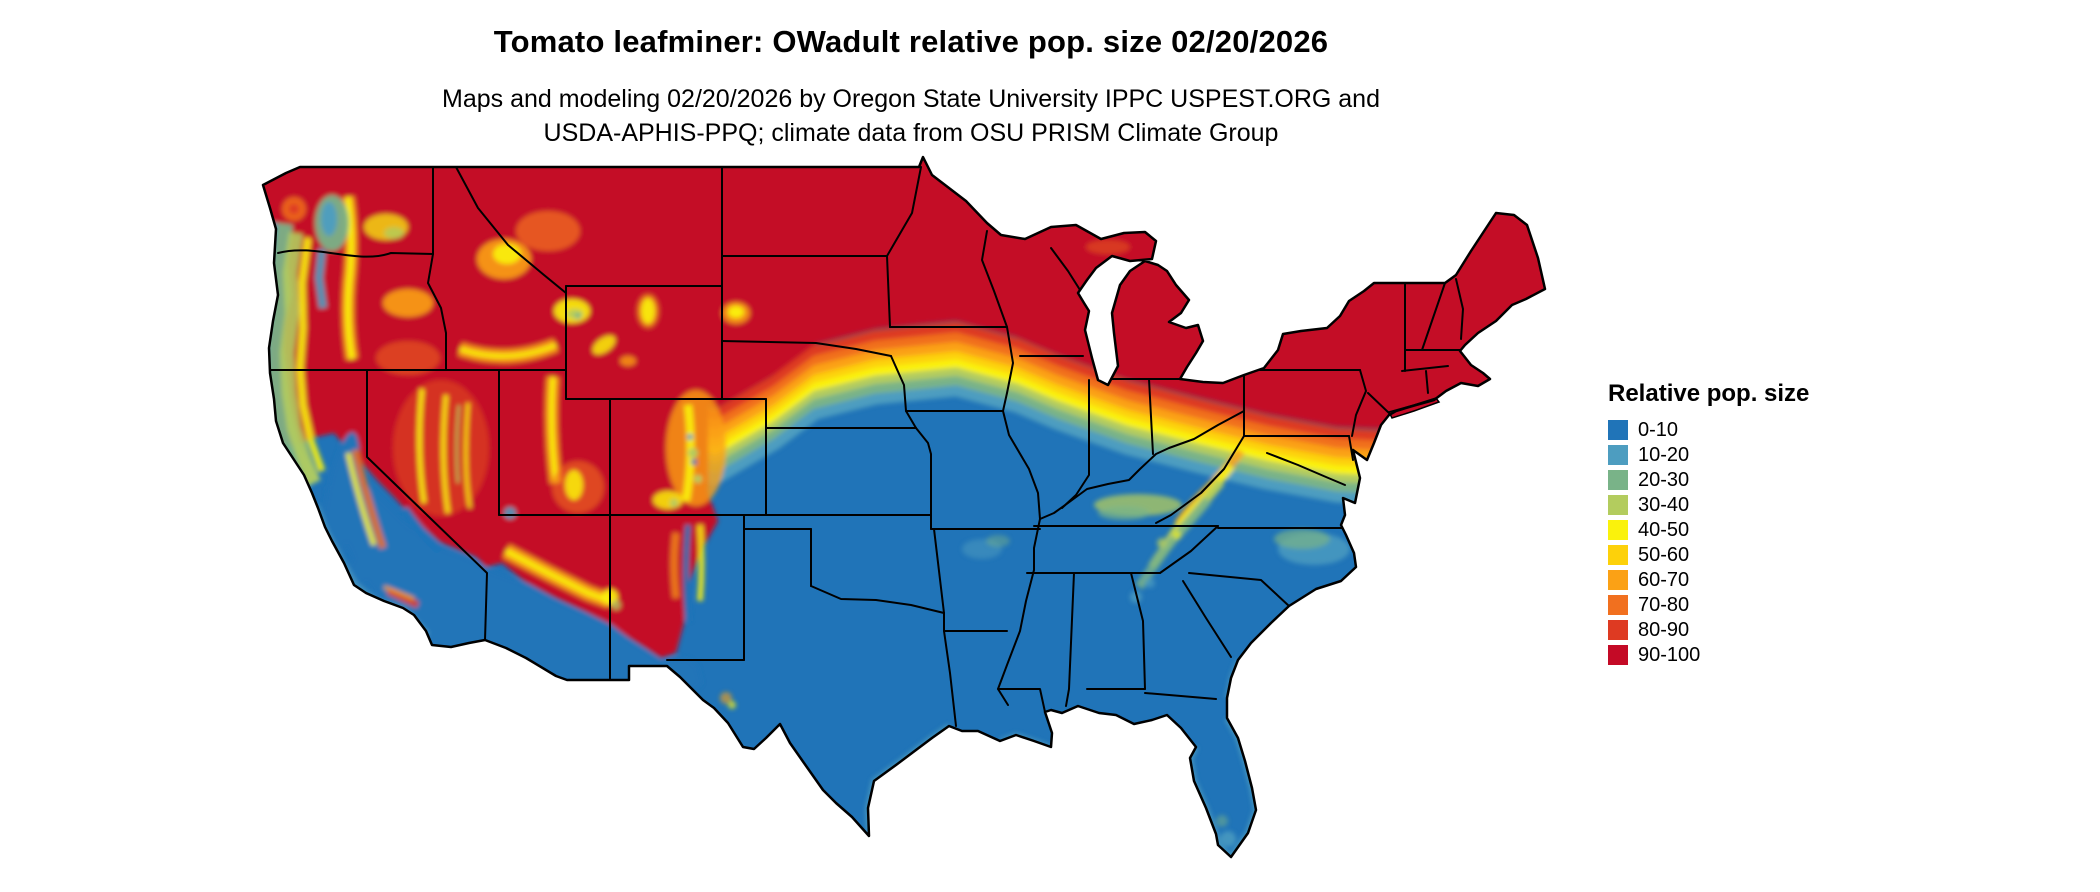 The width and height of the screenshot is (2100, 892). Describe the element at coordinates (490, 407) in the screenshot. I see `raster-red-west` at that location.